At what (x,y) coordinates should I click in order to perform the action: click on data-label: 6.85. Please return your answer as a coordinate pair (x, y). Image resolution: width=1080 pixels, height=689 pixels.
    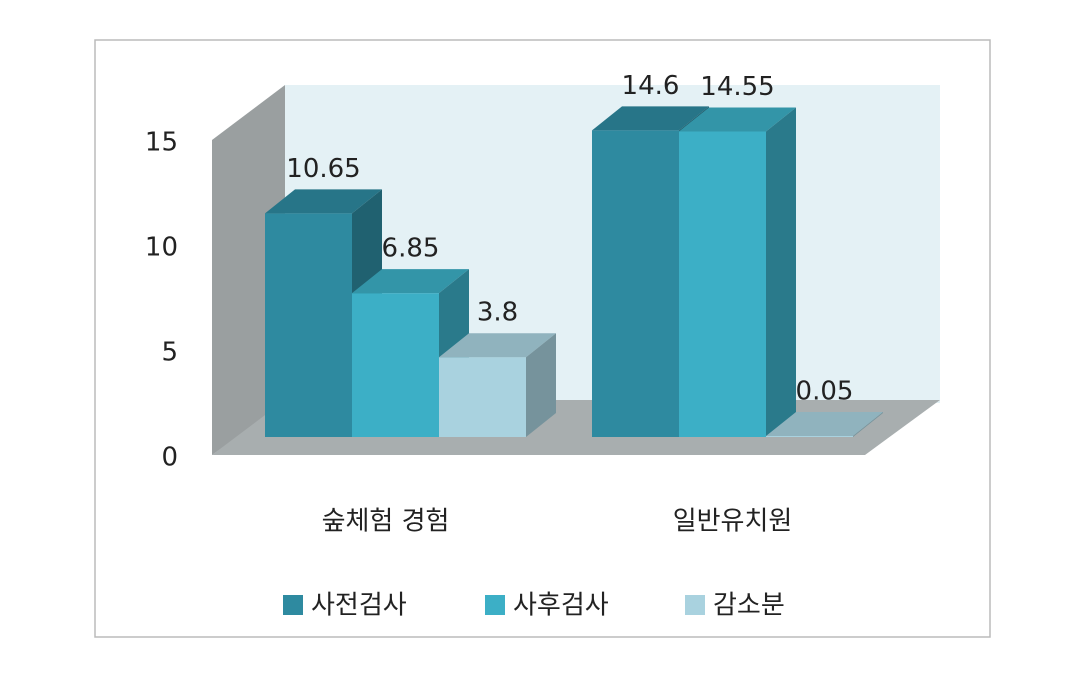
    Looking at the image, I should click on (411, 249).